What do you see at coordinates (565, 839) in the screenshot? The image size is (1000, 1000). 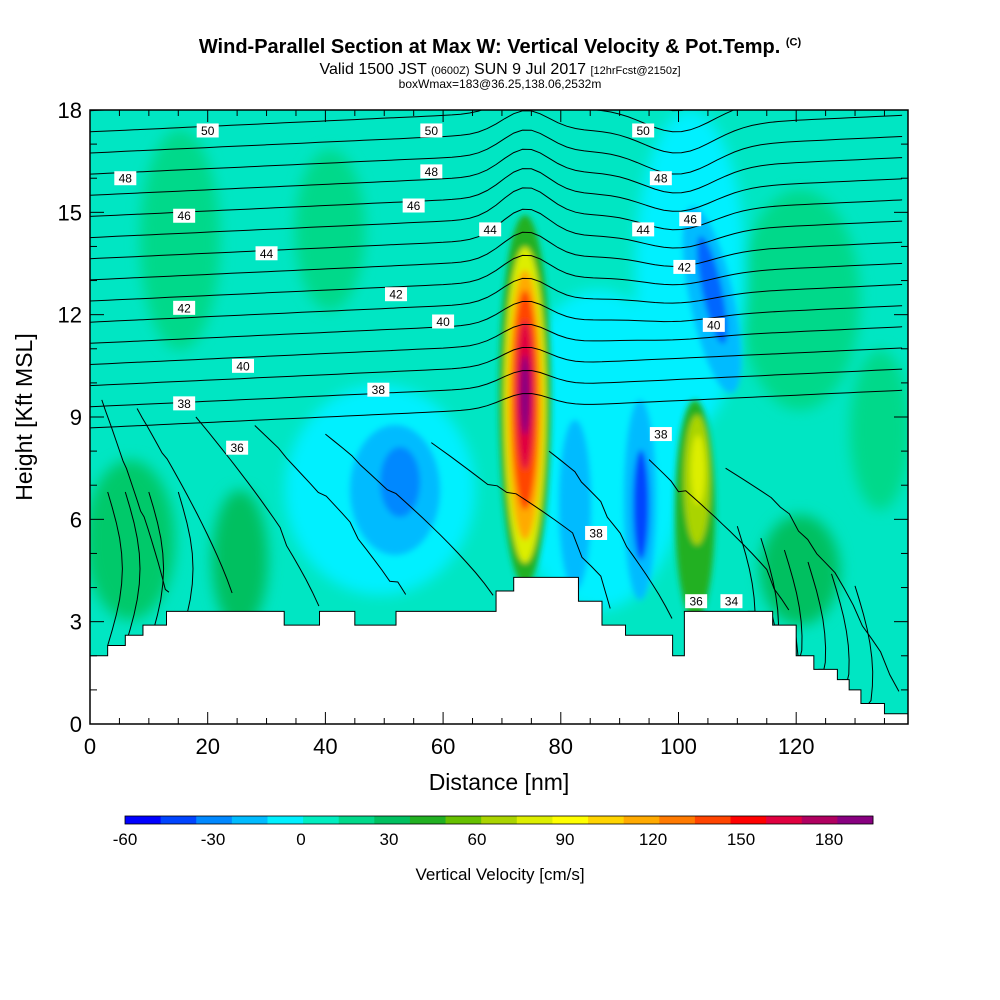 I see `colorbar-tick-label: 90` at bounding box center [565, 839].